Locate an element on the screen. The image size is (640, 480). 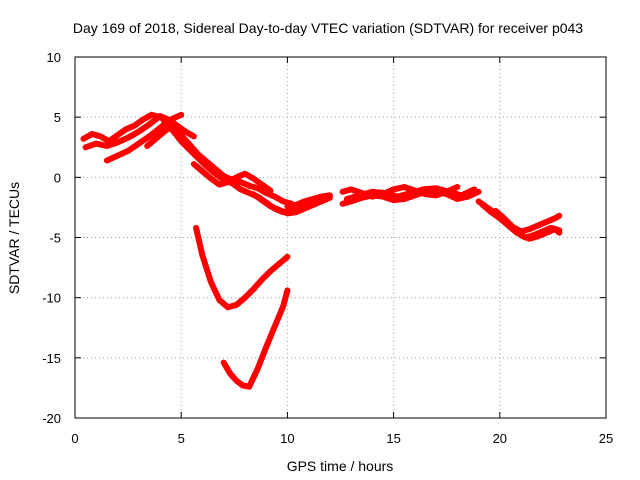
x-tick-label: 15 is located at coordinates (393, 438).